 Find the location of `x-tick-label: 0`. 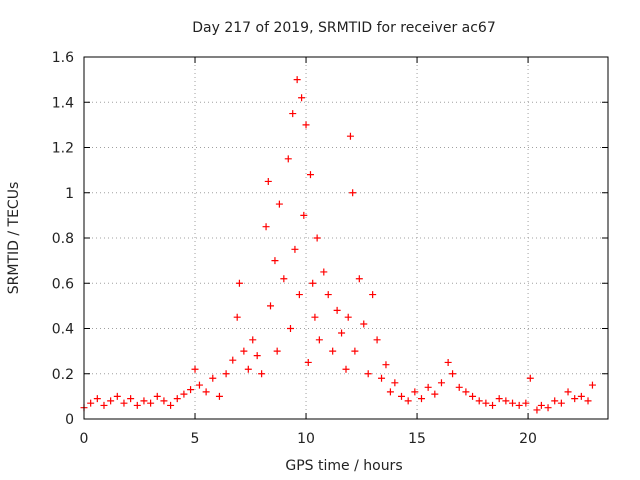

x-tick-label: 0 is located at coordinates (84, 439).